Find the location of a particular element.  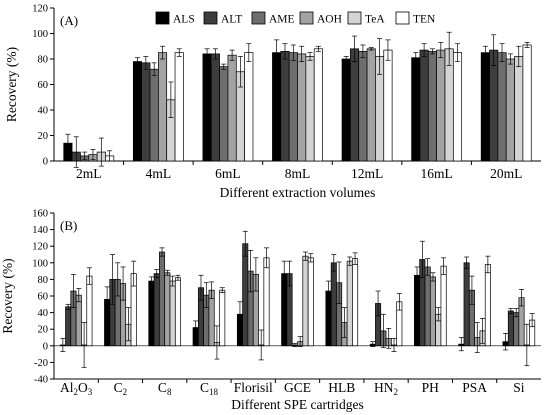

bar-ten-16ml is located at coordinates (457, 107).